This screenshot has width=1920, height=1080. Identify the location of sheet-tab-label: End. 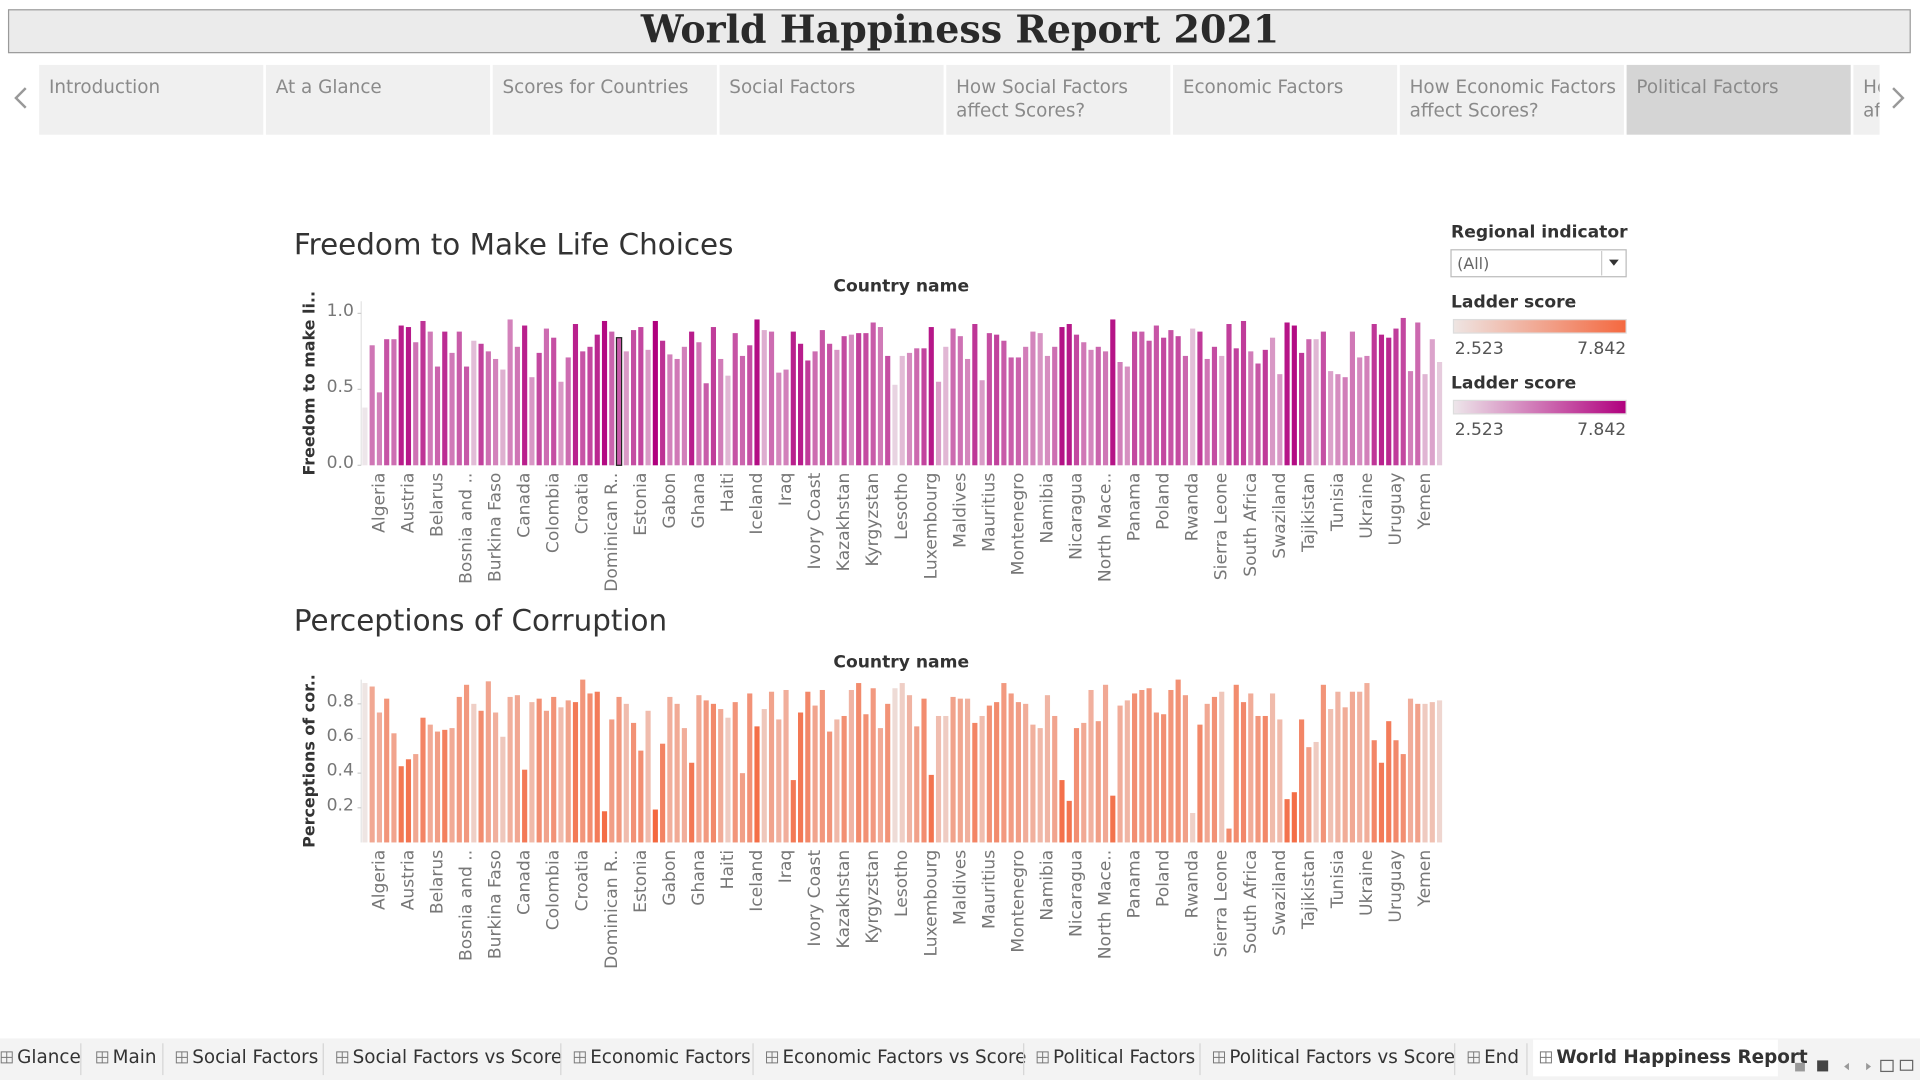
(1501, 1057).